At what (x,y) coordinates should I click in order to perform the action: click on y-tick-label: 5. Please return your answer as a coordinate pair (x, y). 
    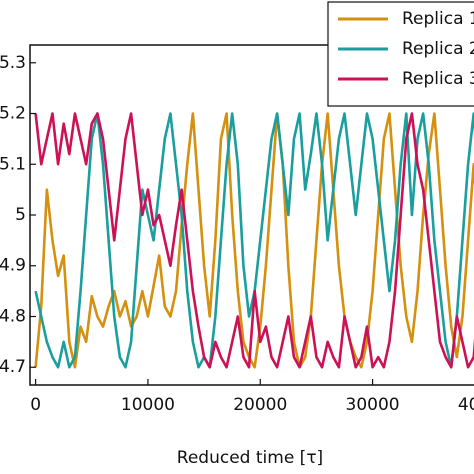
    Looking at the image, I should click on (20, 215).